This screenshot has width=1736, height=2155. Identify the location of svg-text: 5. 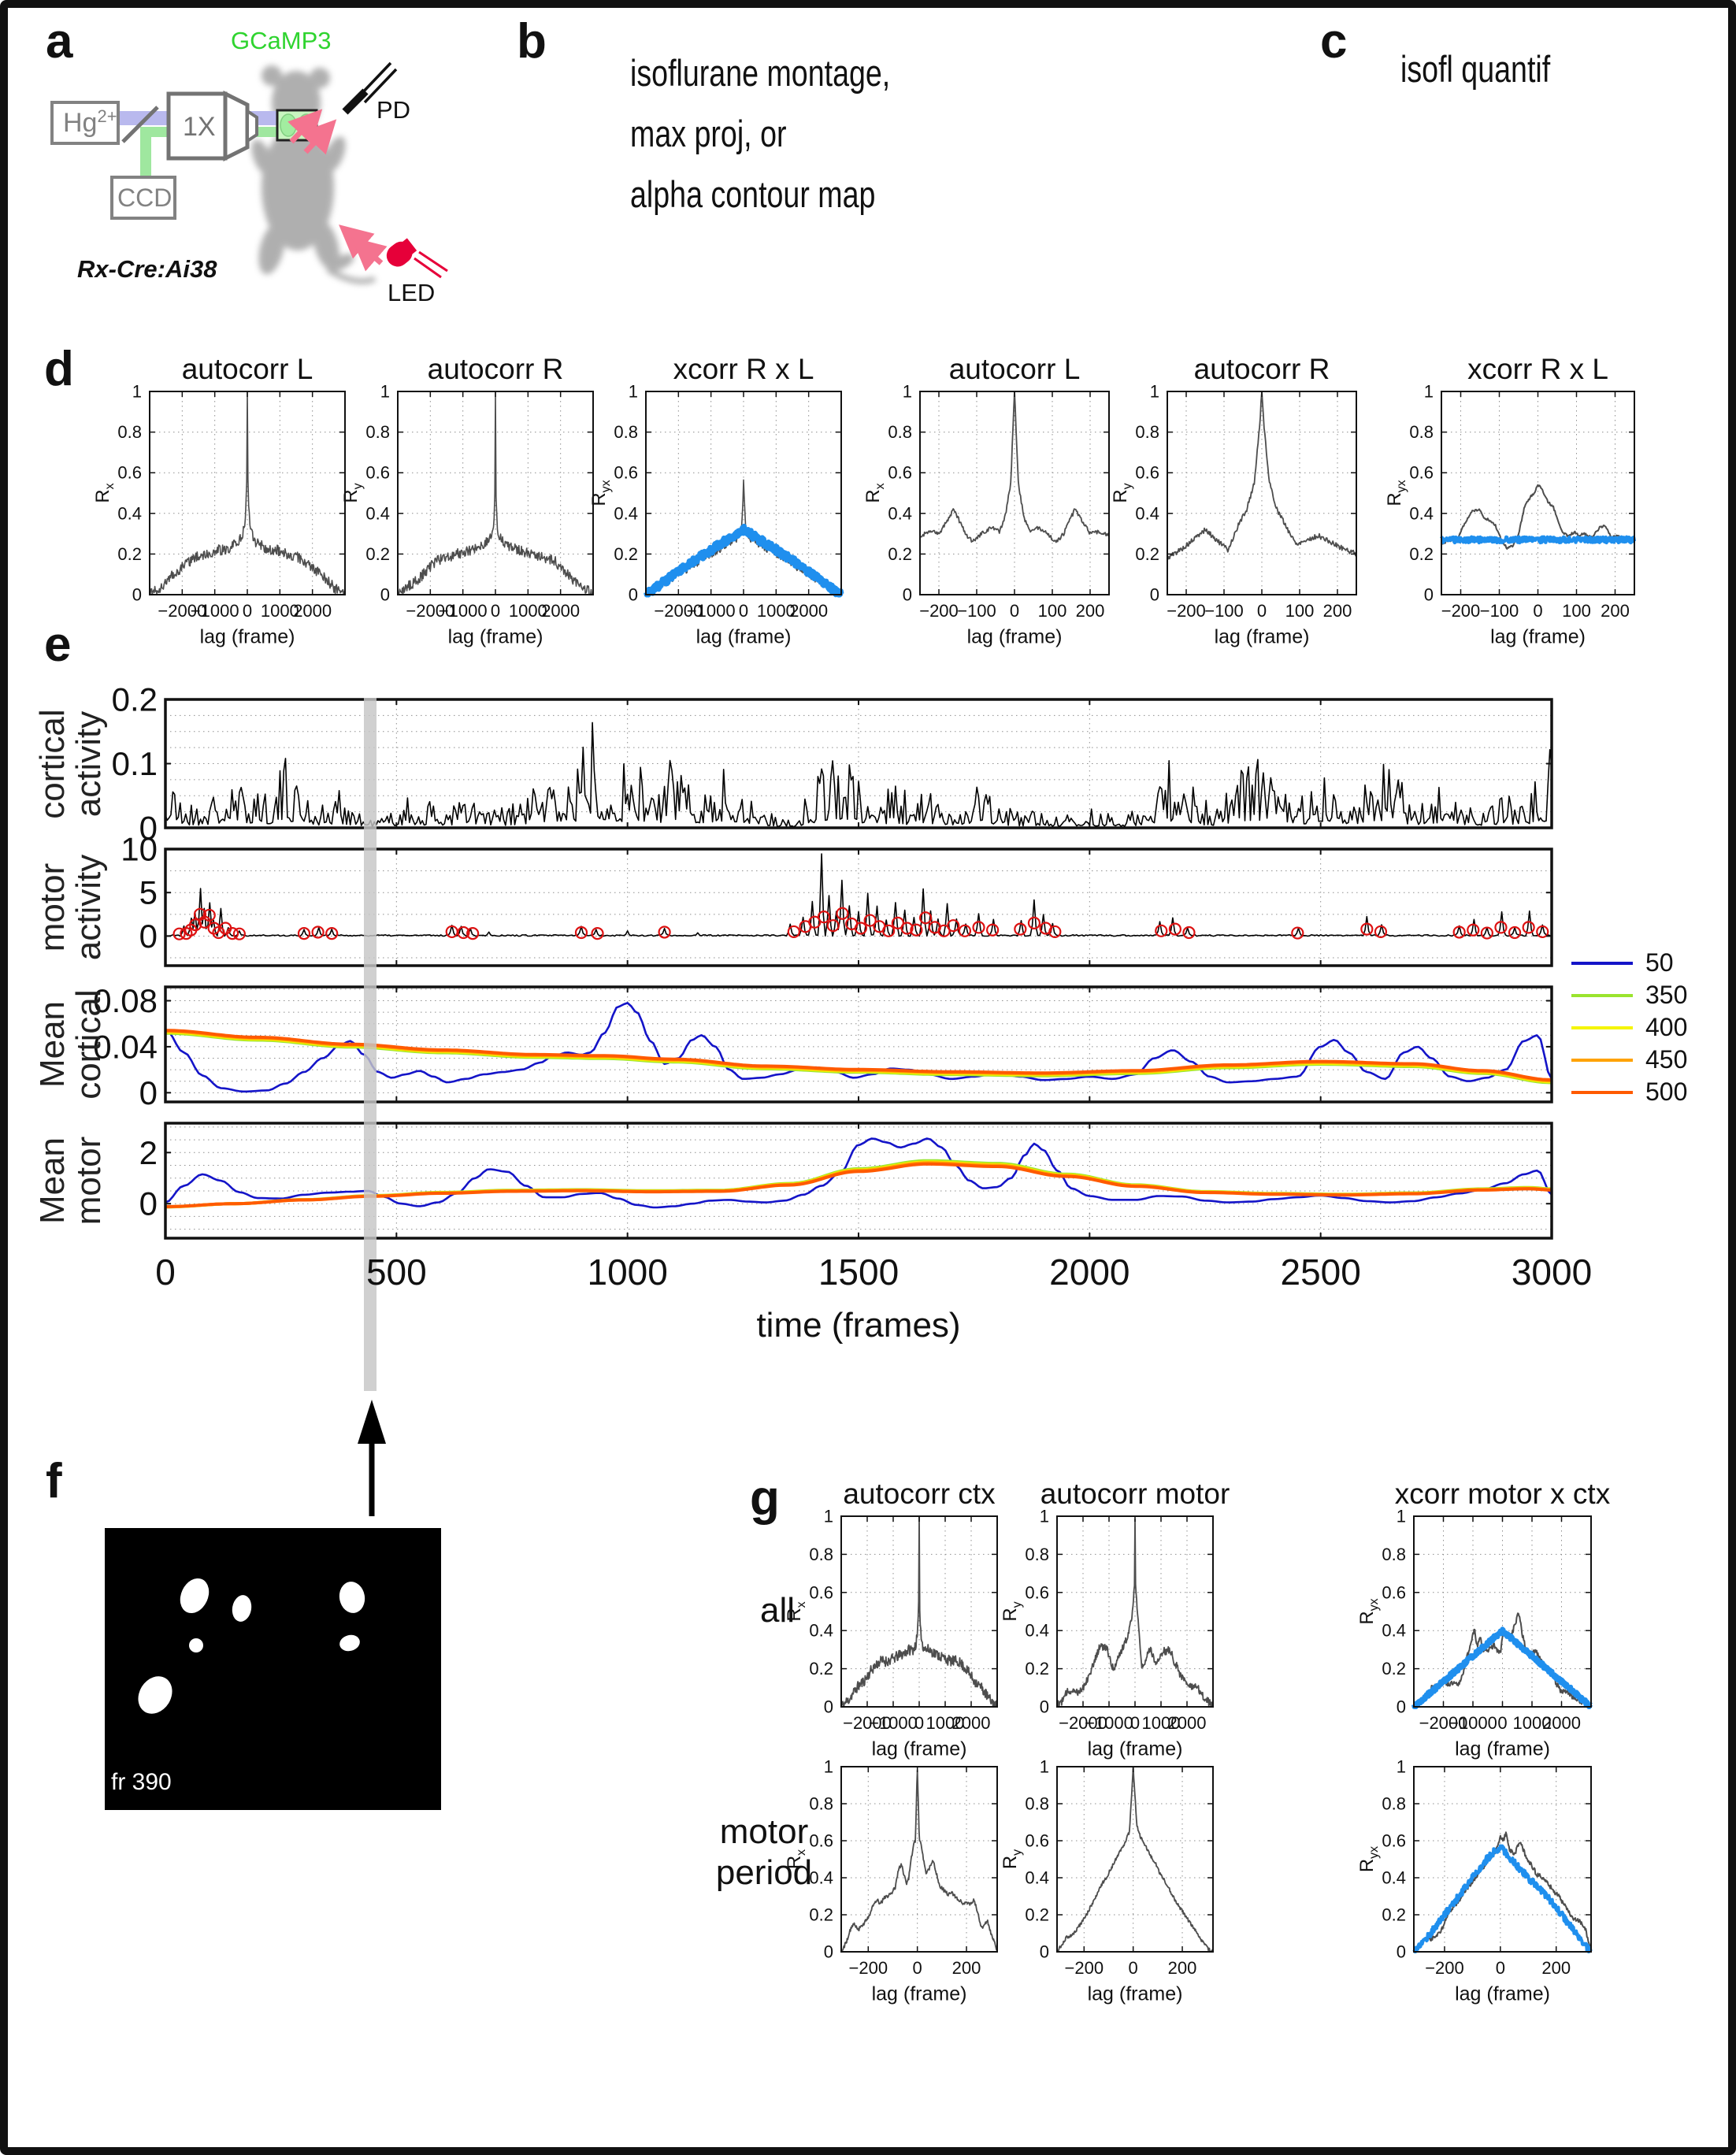
(148, 892).